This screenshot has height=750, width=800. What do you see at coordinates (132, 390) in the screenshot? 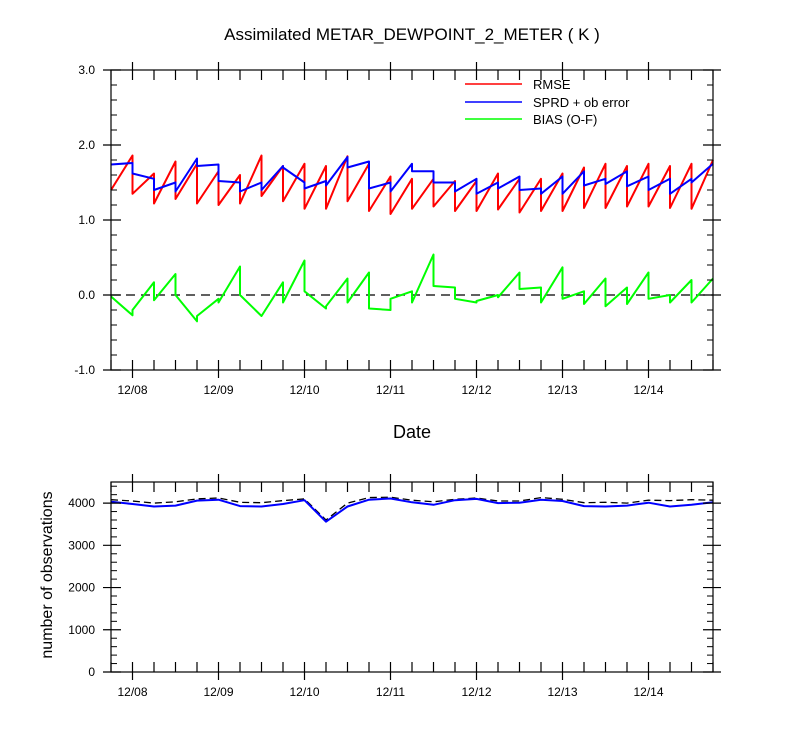
I see `top-x-tick-label: 12/08` at bounding box center [132, 390].